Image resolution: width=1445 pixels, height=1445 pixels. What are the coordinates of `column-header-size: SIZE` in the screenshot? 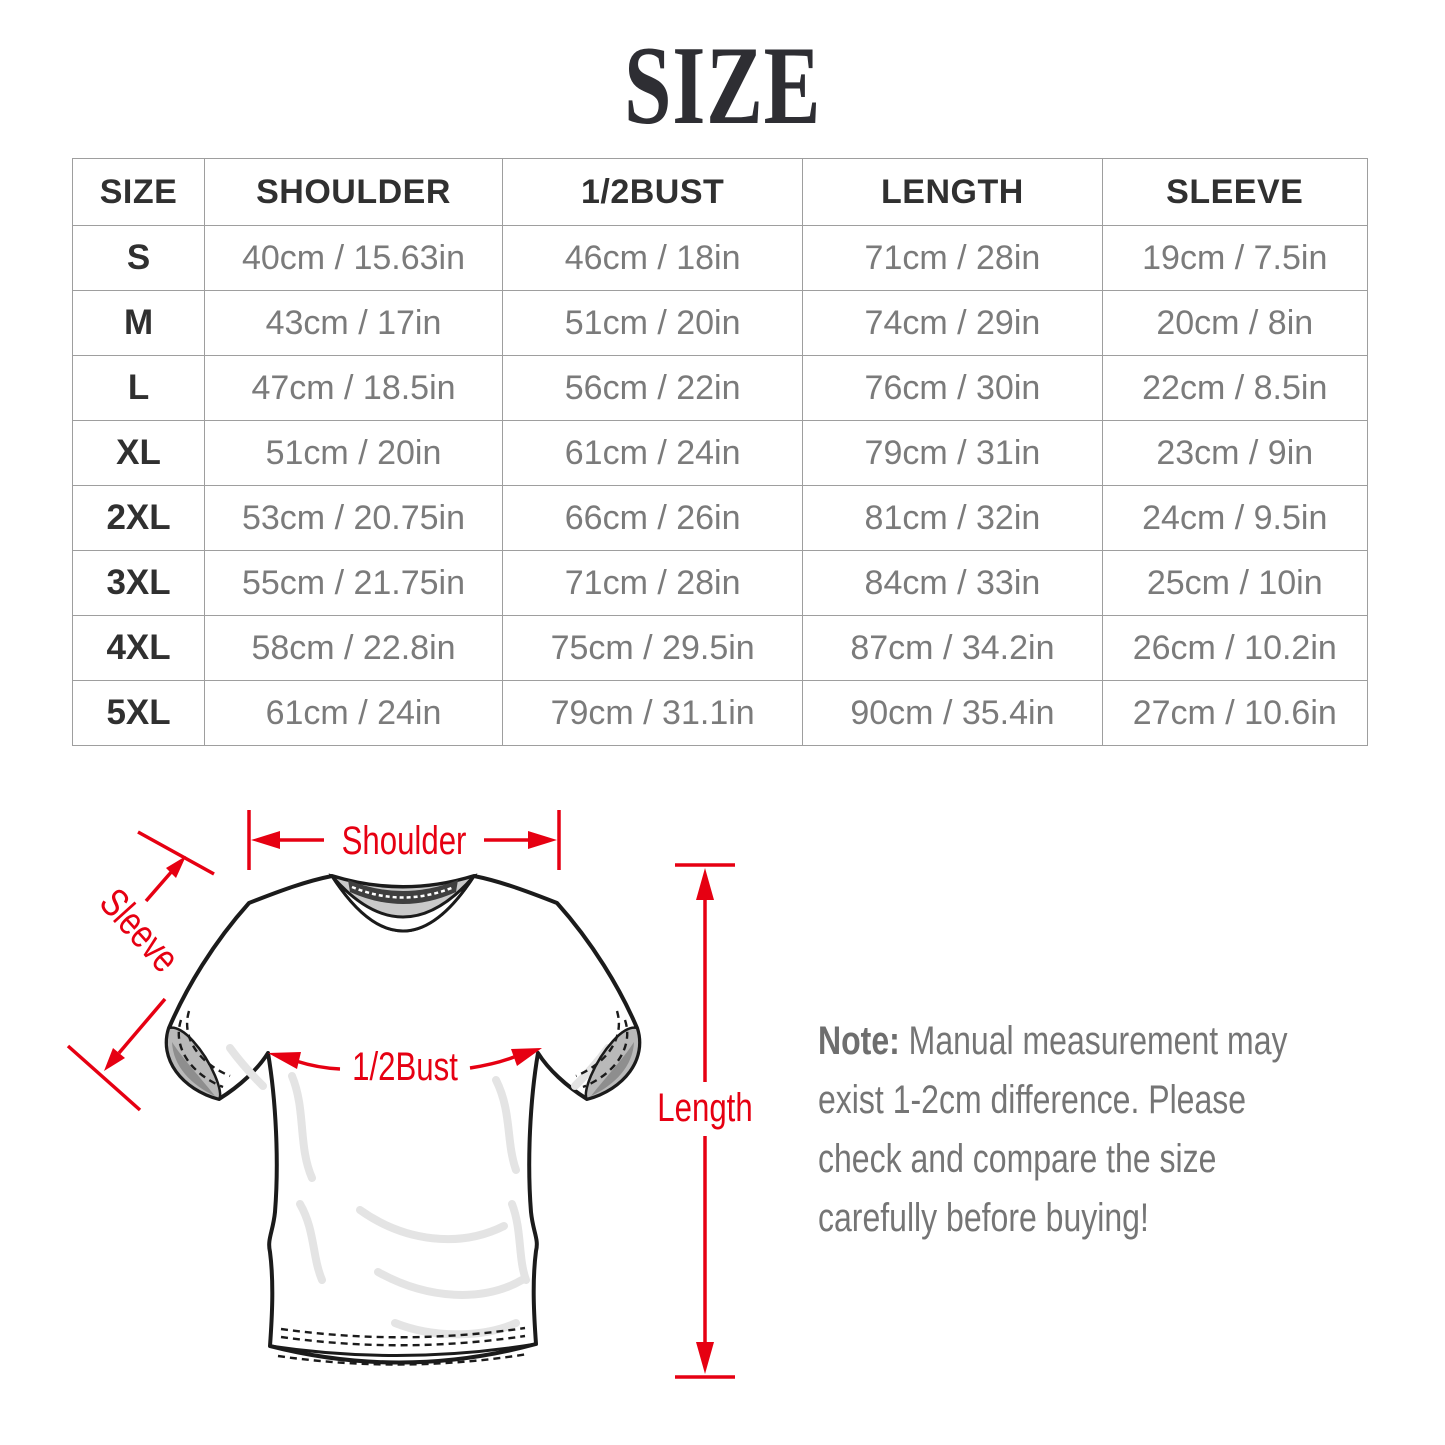 It's located at (138, 192).